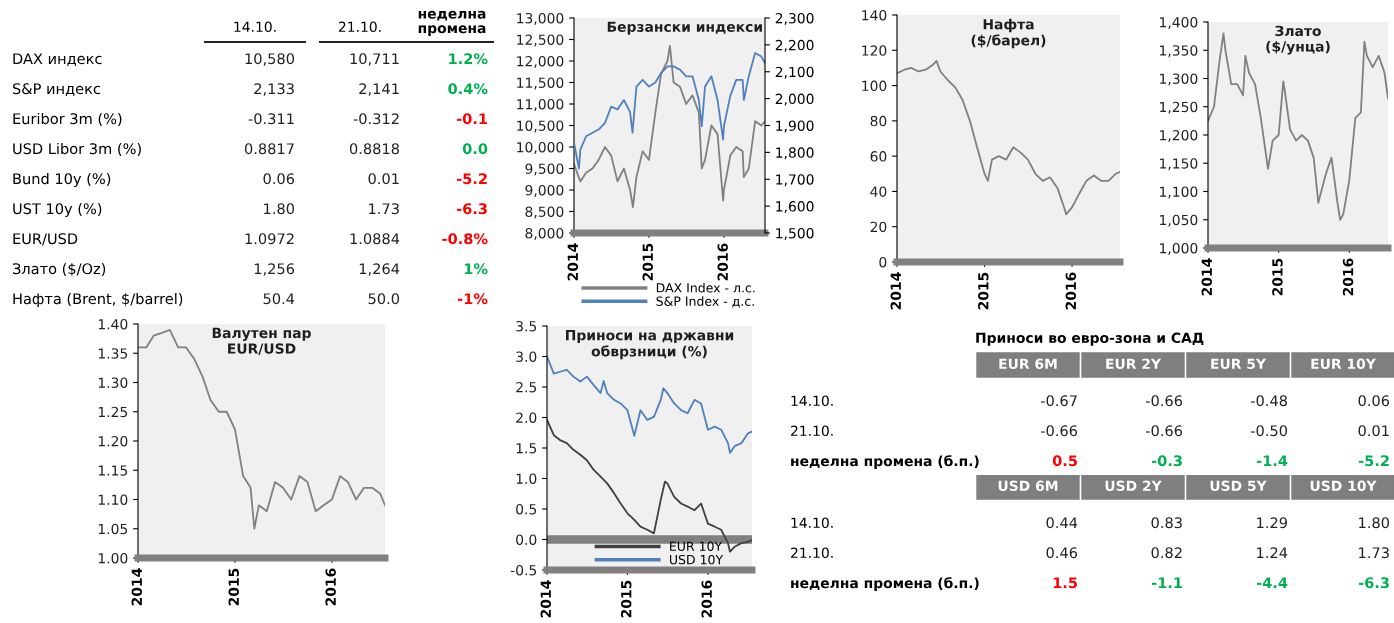 This screenshot has width=1394, height=623. Describe the element at coordinates (1269, 431) in the screenshot. I see `data-label: -0.50` at that location.